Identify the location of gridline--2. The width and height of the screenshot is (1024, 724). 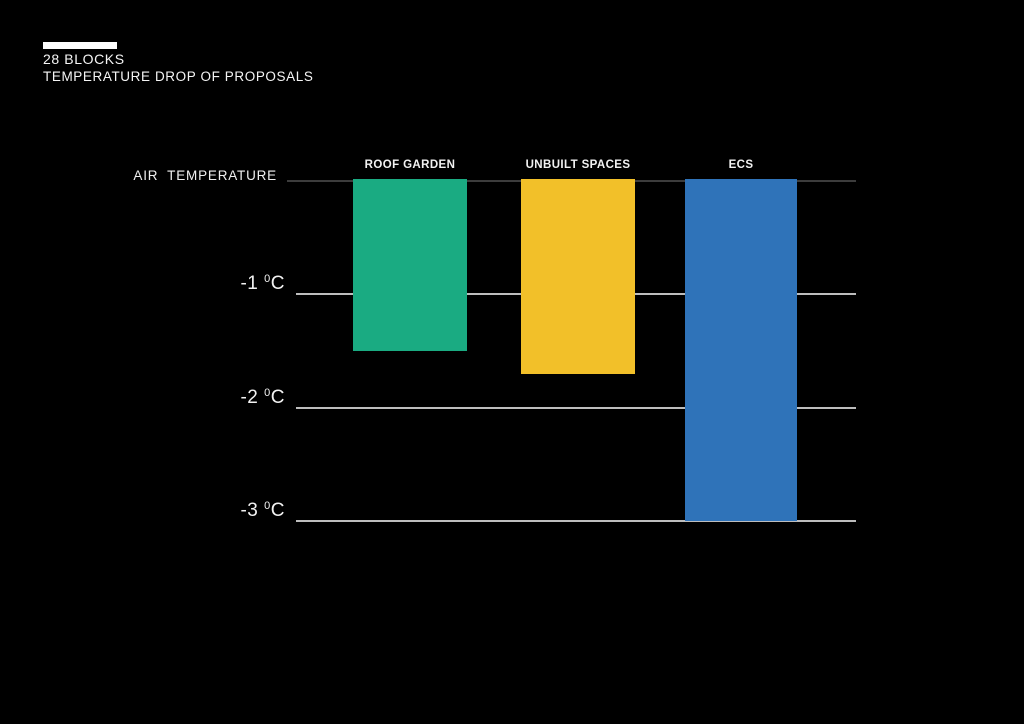
(576, 407).